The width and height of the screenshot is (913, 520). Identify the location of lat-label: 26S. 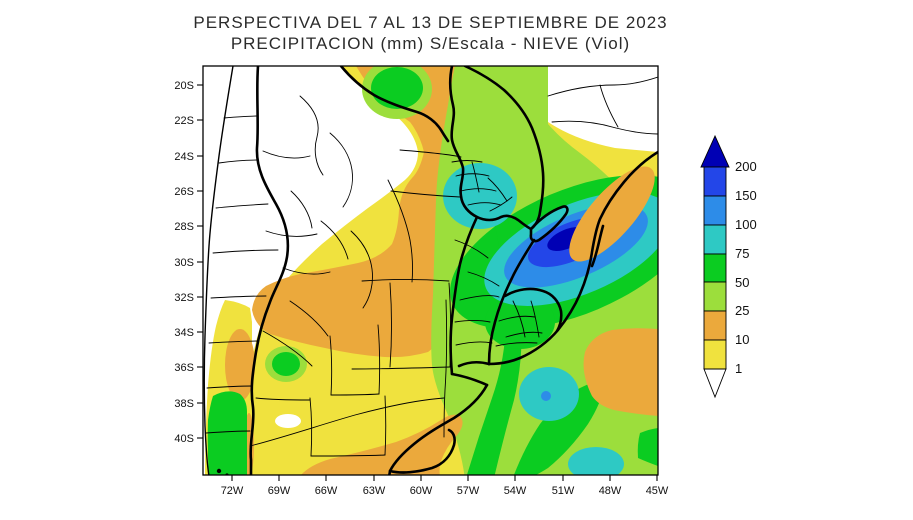
(184, 192).